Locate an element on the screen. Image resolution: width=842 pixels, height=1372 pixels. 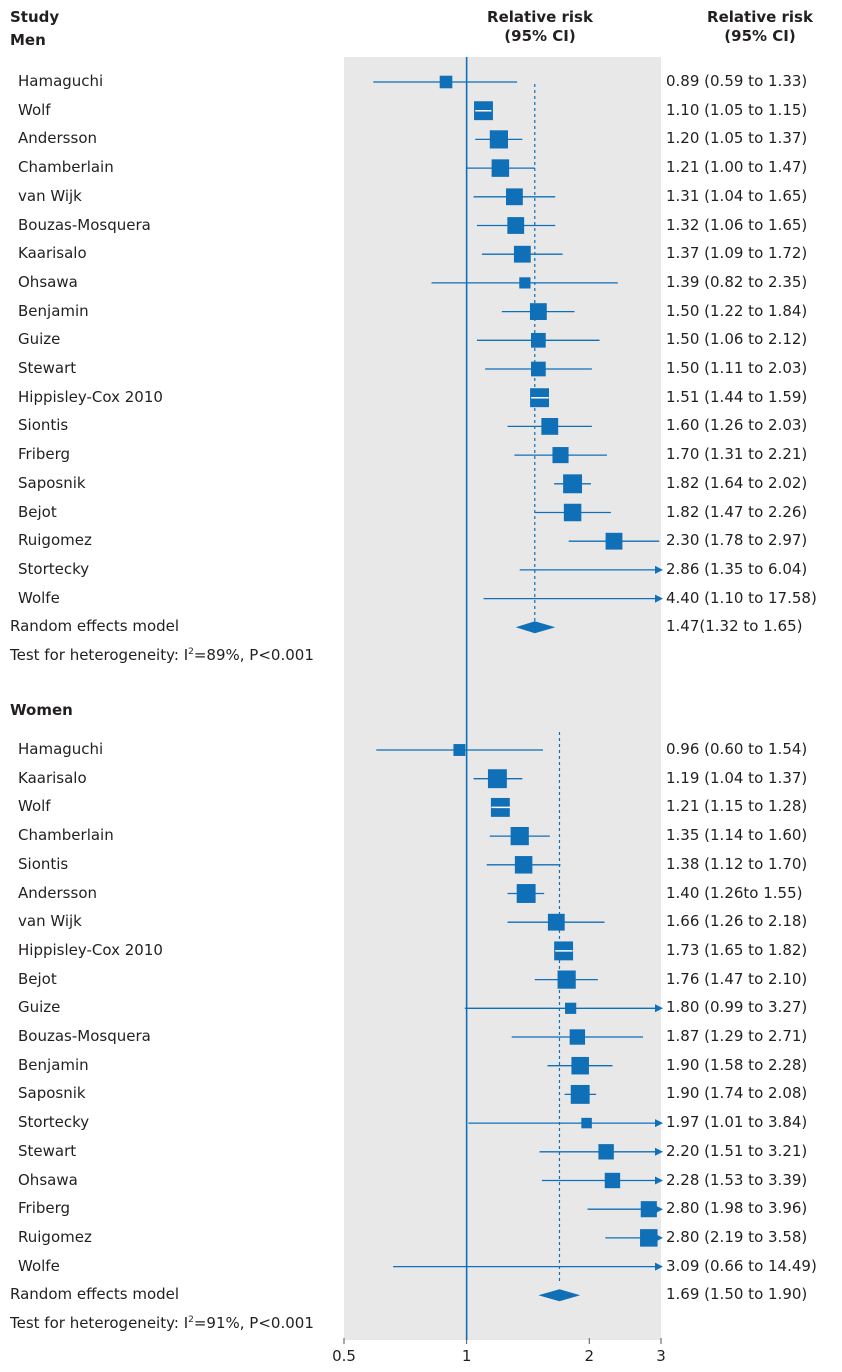
ci-label: 1.21 (1.00 to 1.47) is located at coordinates (737, 167).